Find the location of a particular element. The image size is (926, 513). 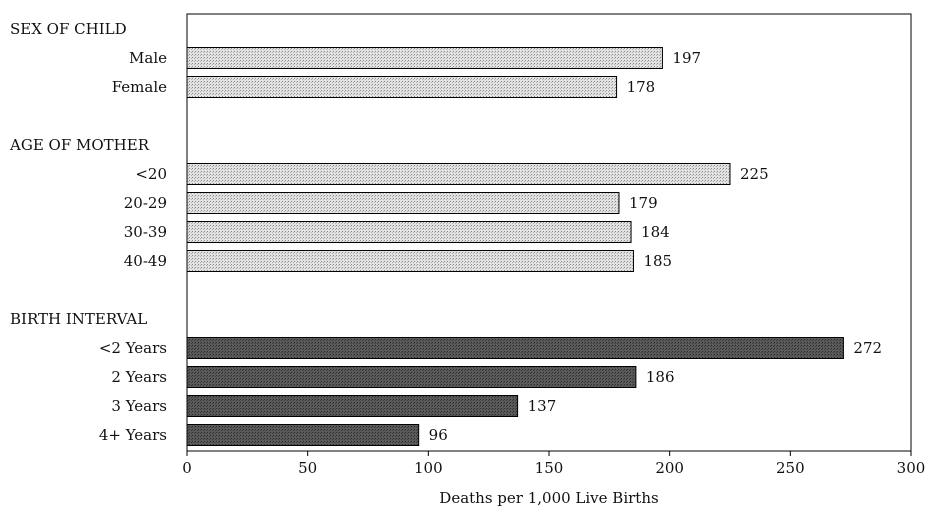

bar-lt-2-years is located at coordinates (515, 348).